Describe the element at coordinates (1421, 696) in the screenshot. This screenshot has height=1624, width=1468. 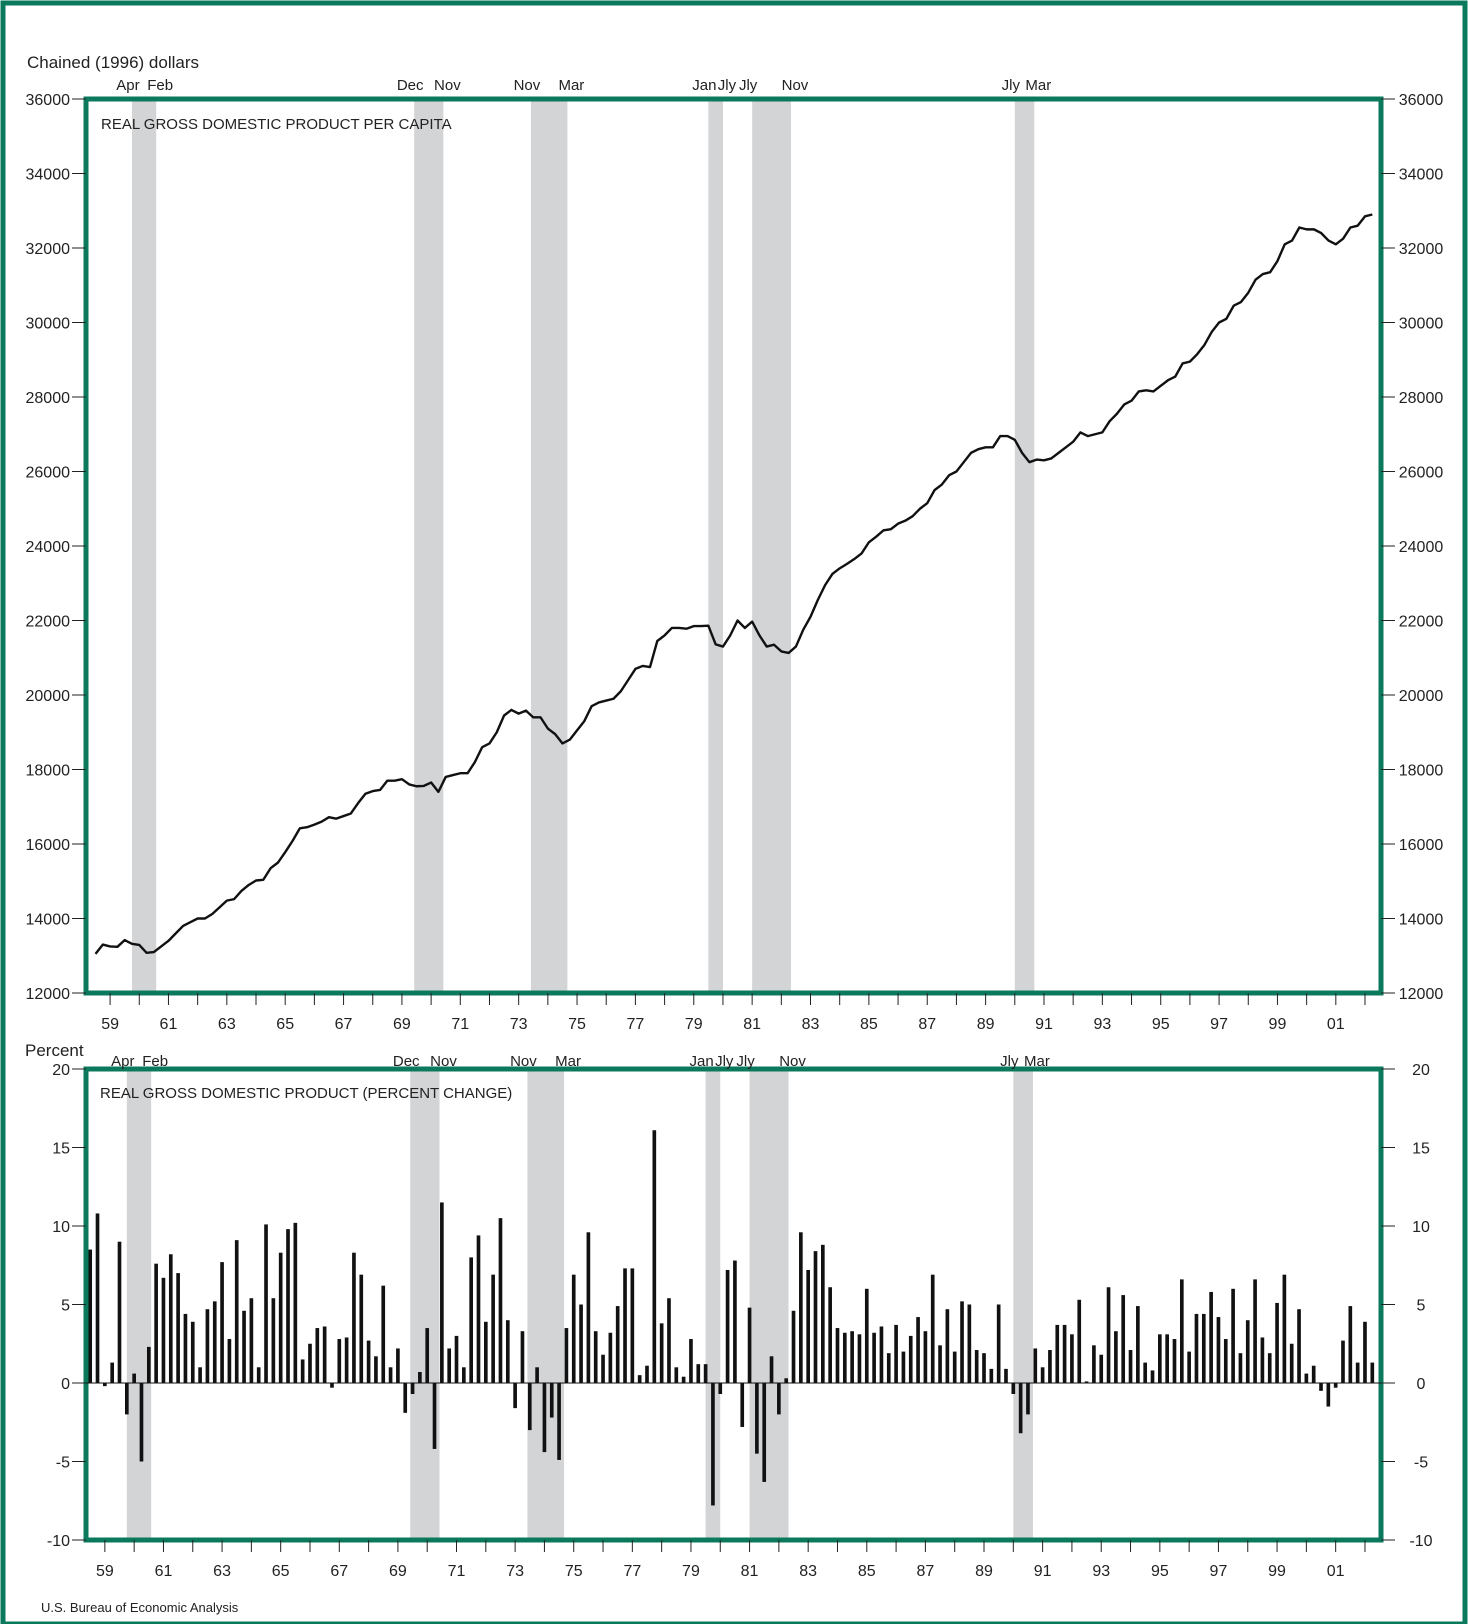
I see `y-tick-label-right-top: 20000` at that location.